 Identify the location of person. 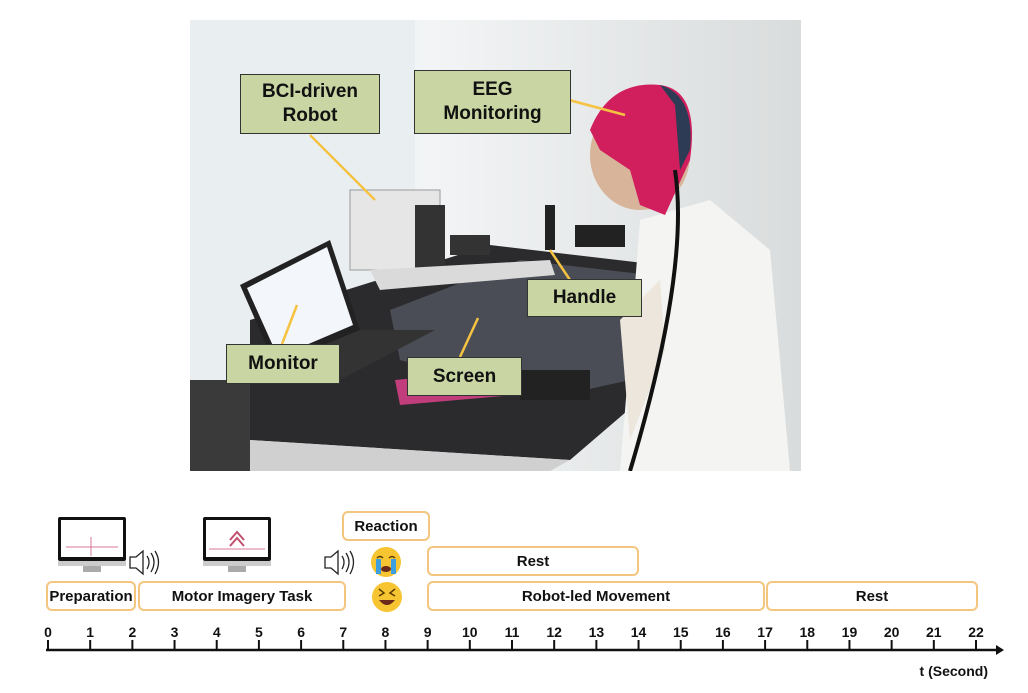
(705, 335).